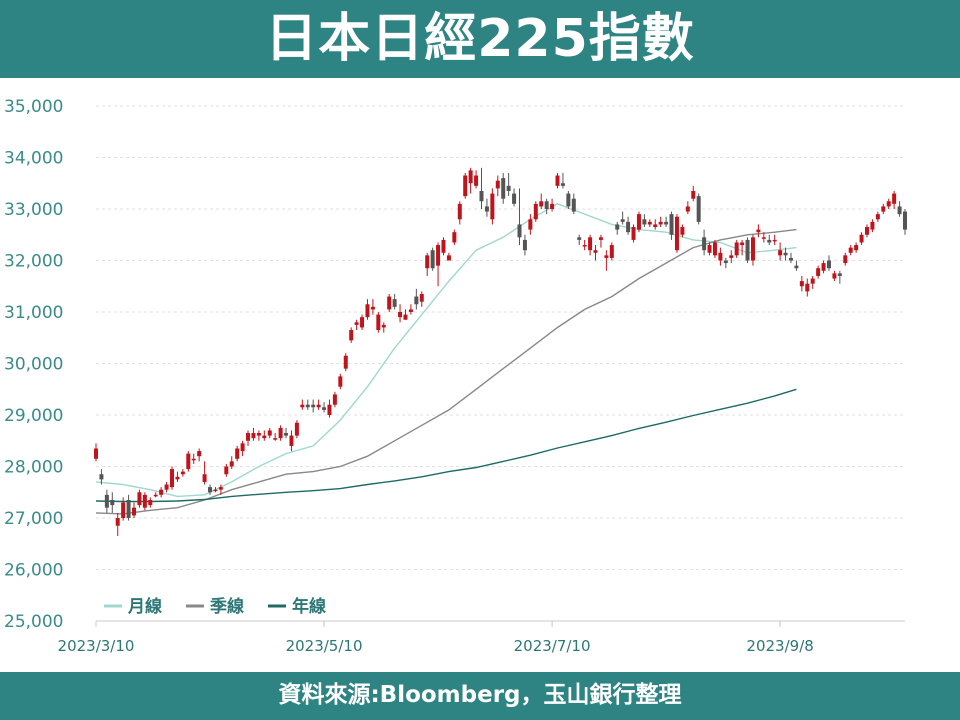 The height and width of the screenshot is (720, 960). Describe the element at coordinates (33, 519) in the screenshot. I see `y-tick-label: 27,000` at that location.